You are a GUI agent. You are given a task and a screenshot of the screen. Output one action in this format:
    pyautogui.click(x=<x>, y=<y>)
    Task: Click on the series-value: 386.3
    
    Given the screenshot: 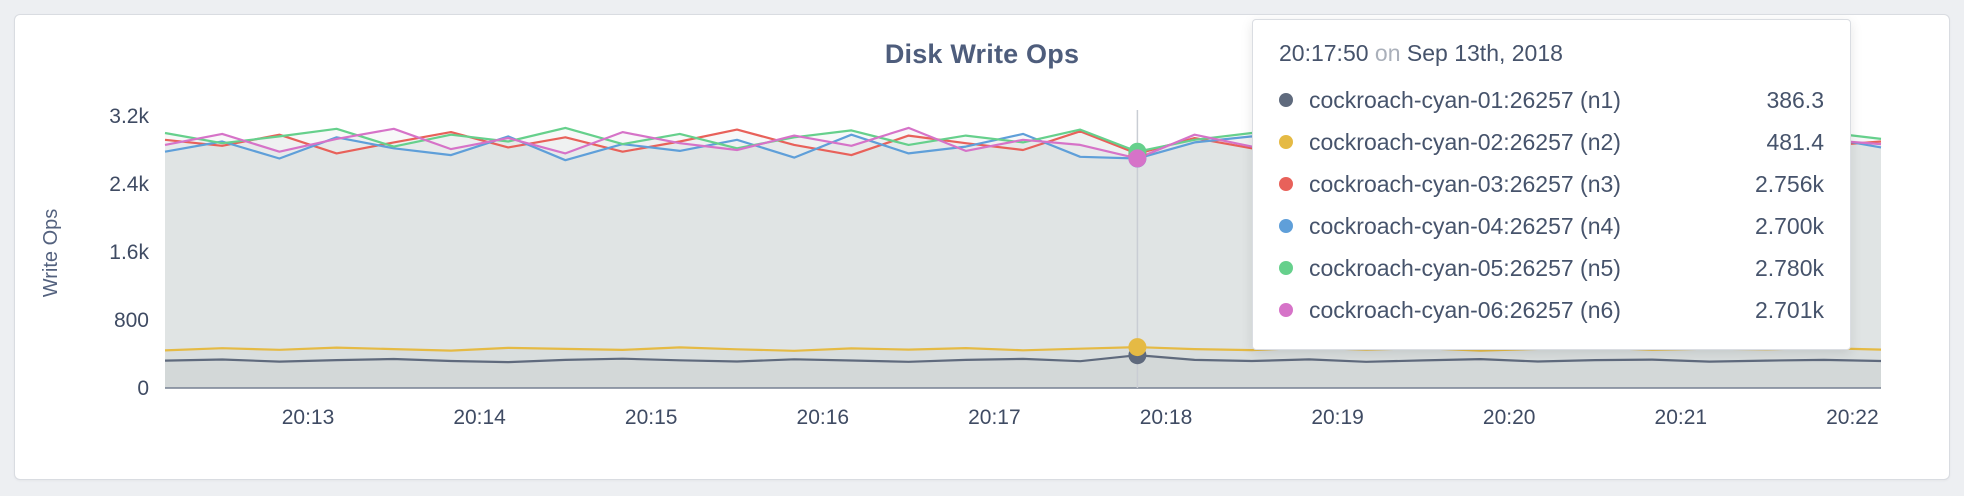 What is the action you would take?
    pyautogui.click(x=1795, y=99)
    